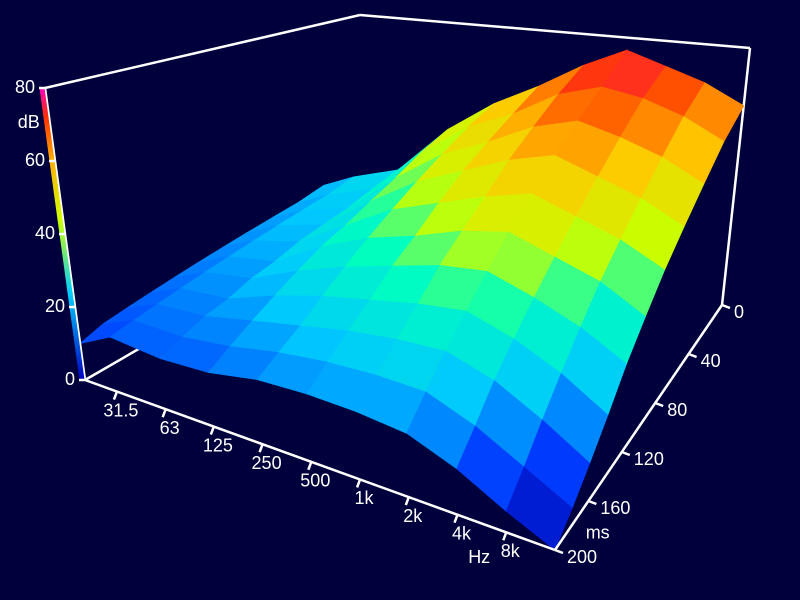 This screenshot has height=600, width=800. Describe the element at coordinates (462, 533) in the screenshot. I see `x-tick-label: 4k` at that location.